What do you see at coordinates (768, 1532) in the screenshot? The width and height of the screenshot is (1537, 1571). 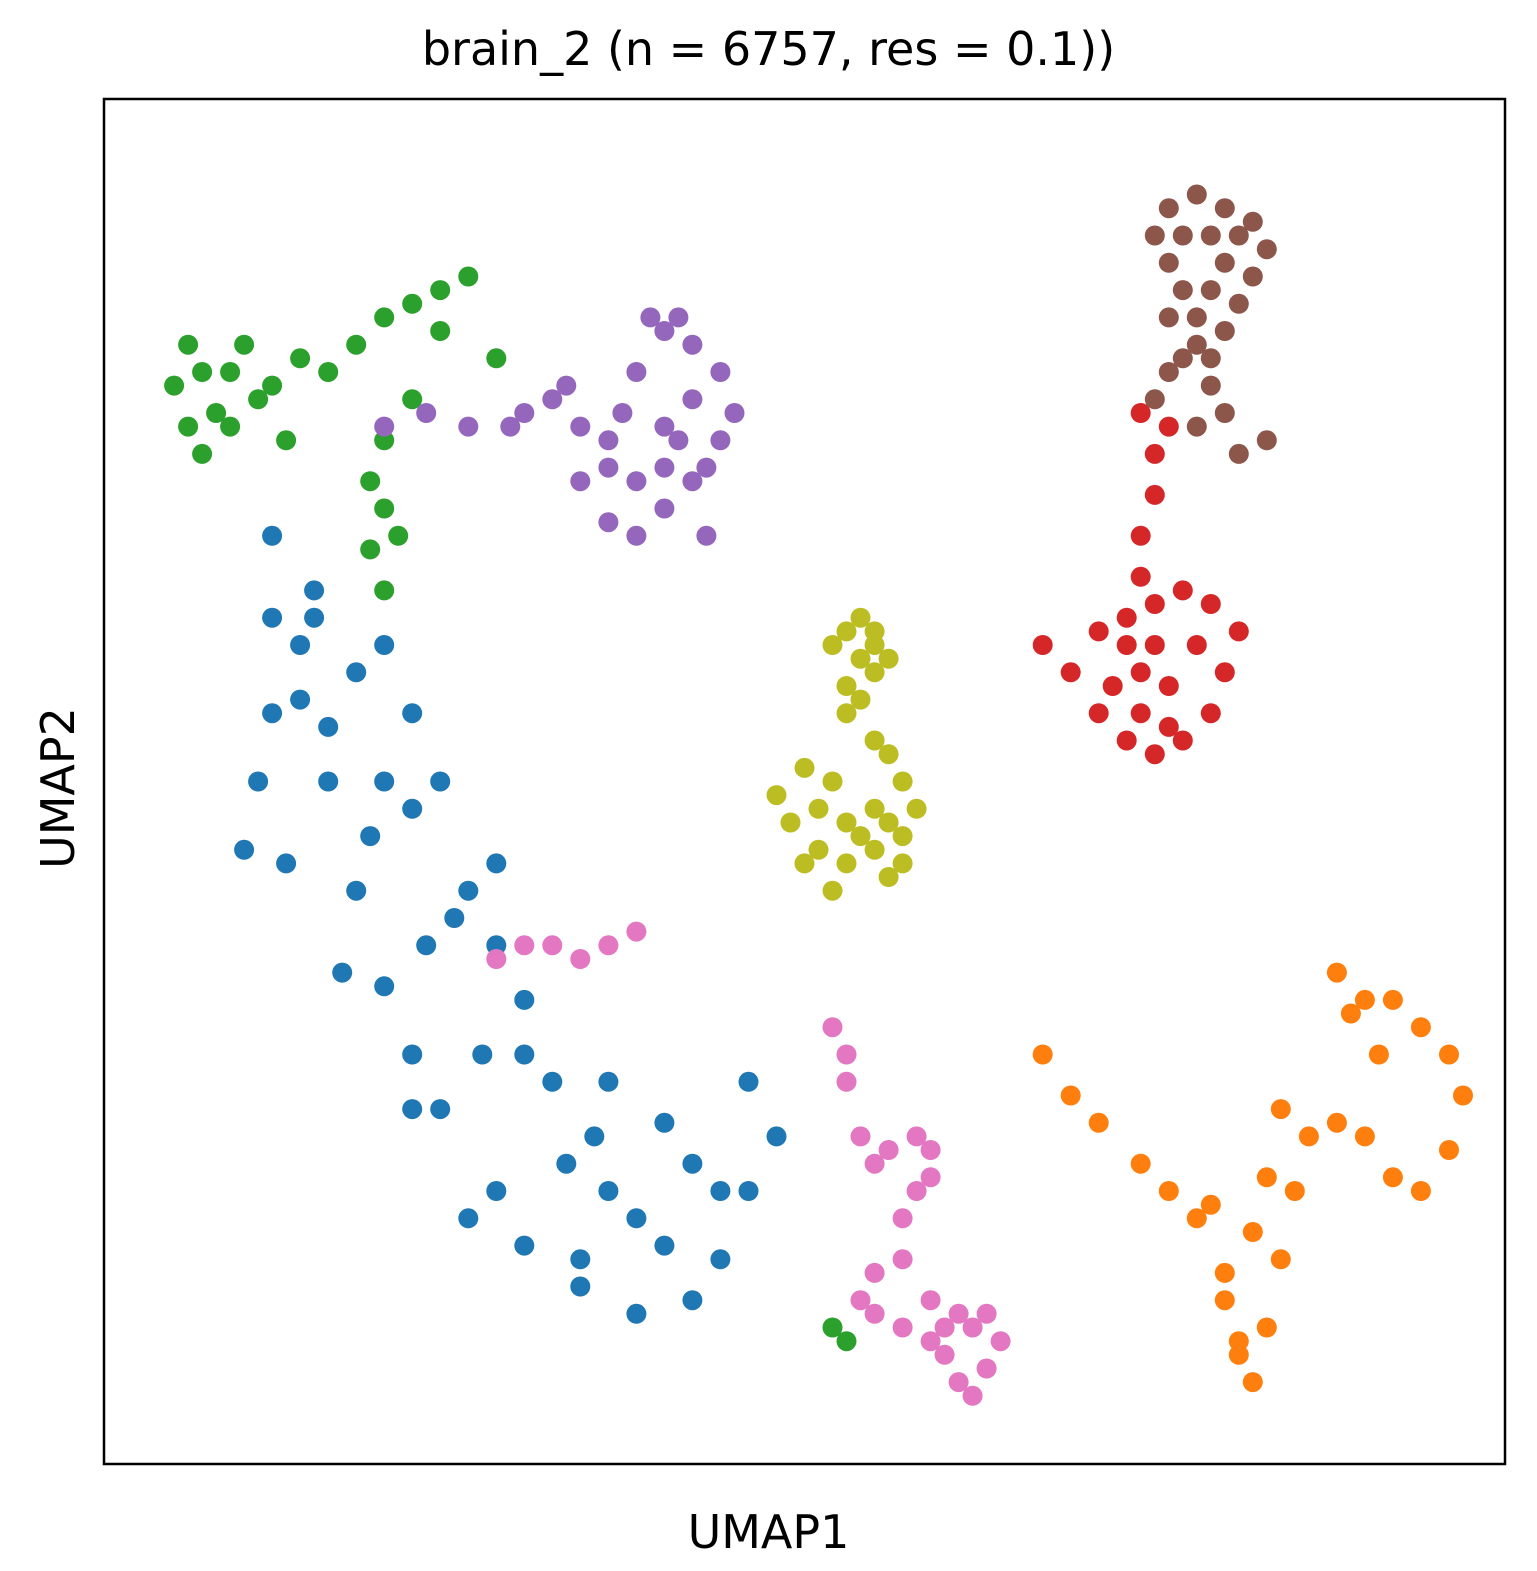 I see `x-axis-label: UMAP1` at bounding box center [768, 1532].